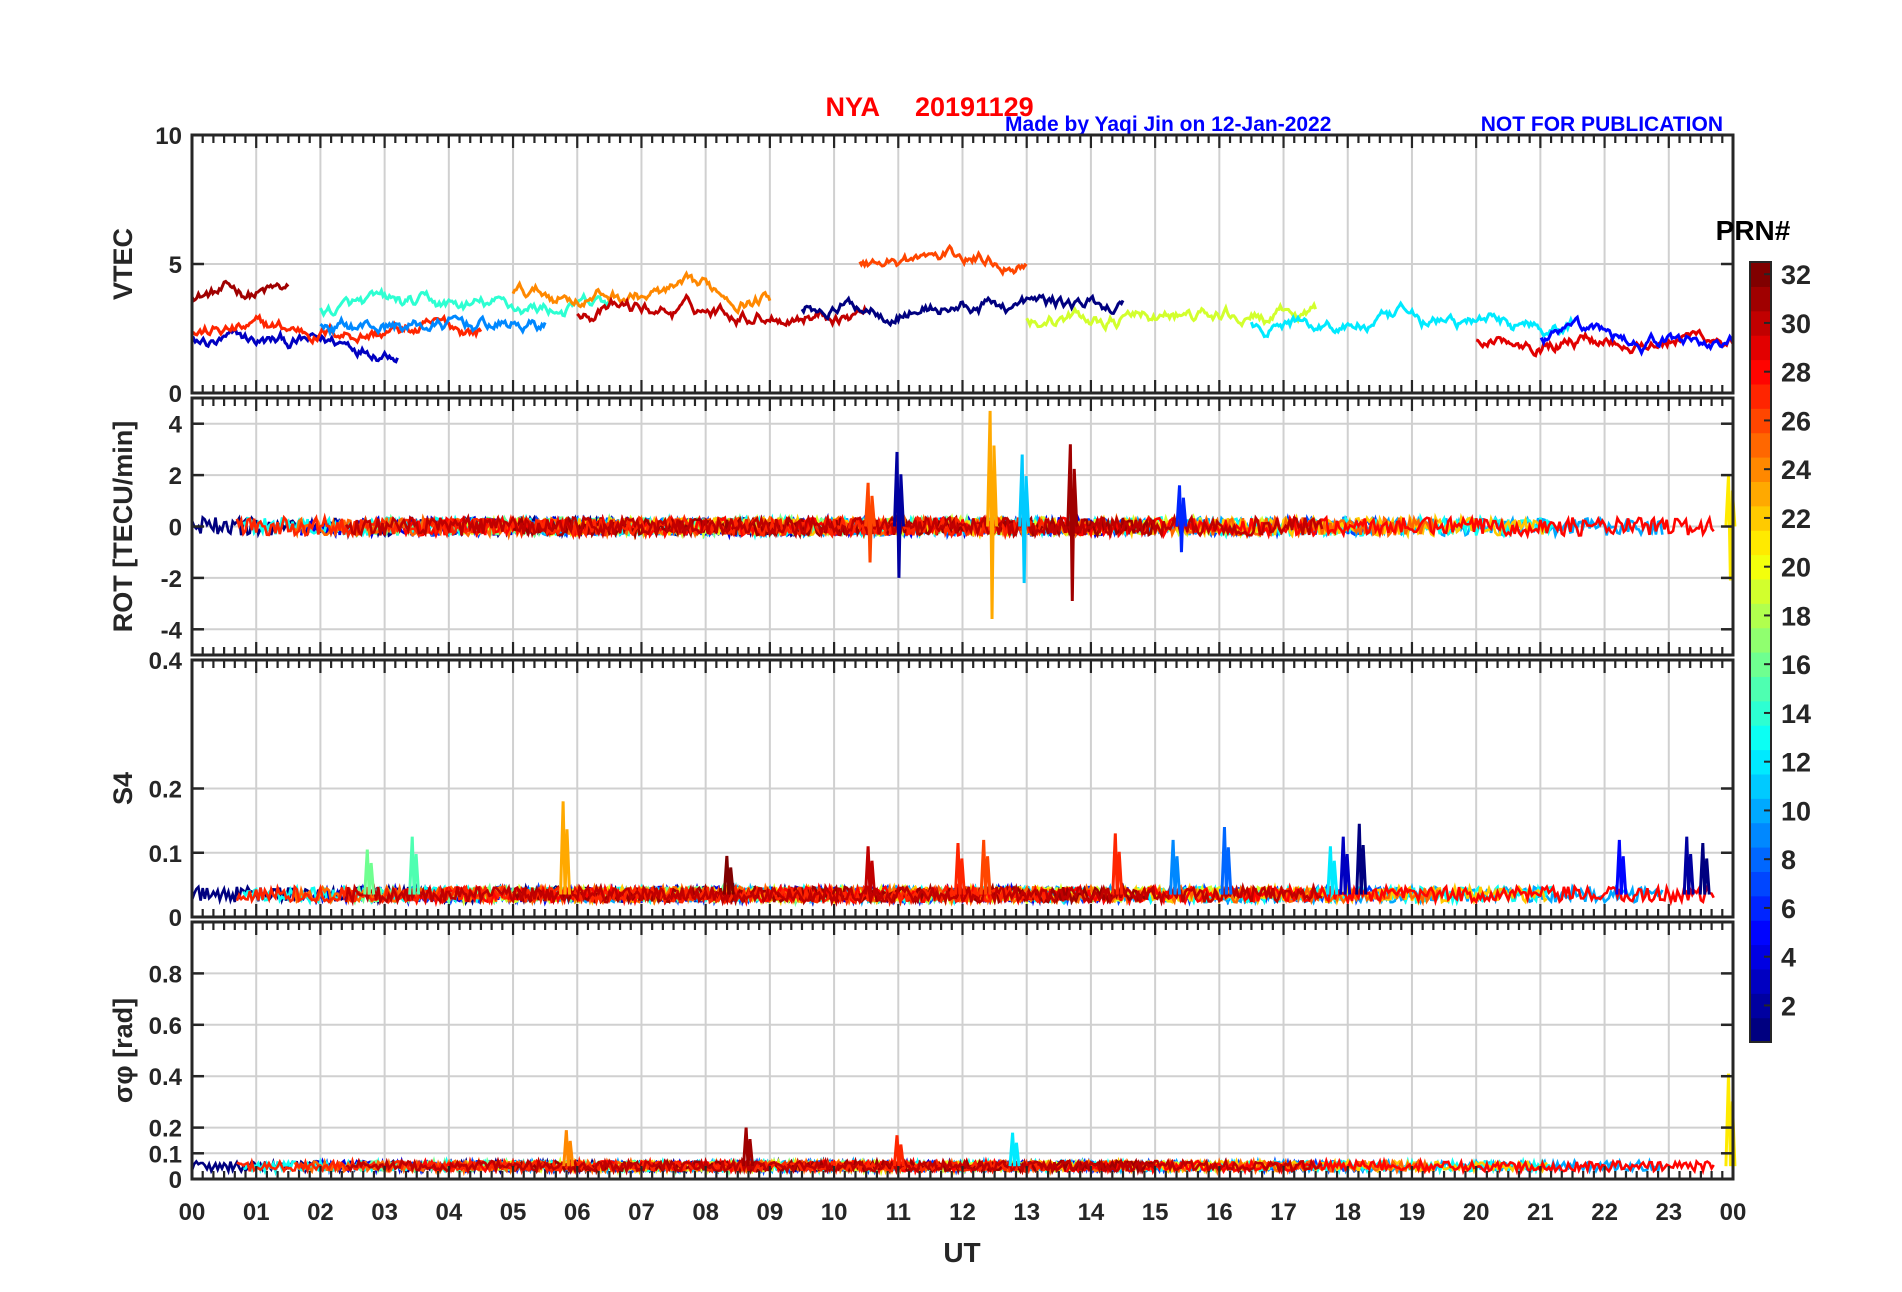 The image size is (1902, 1292). What do you see at coordinates (168, 136) in the screenshot?
I see `y-tick-label: 10` at bounding box center [168, 136].